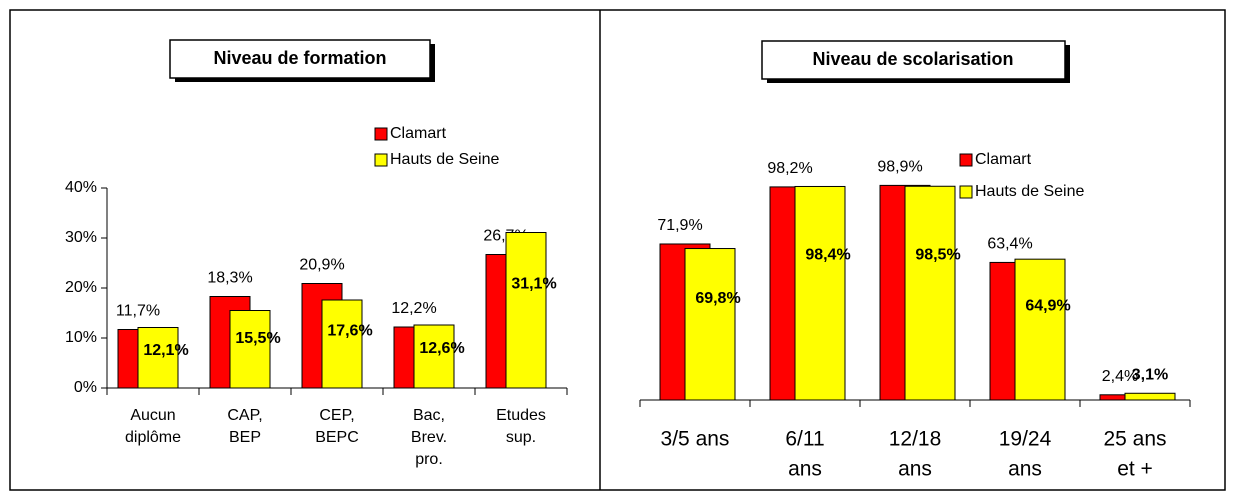  I want to click on data-label: 18,3%, so click(229, 278).